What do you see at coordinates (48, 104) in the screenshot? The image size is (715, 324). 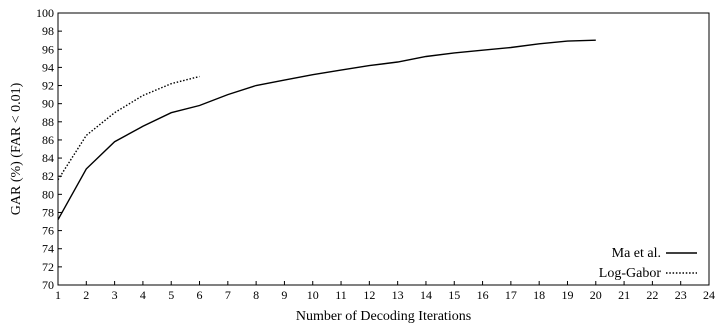 I see `y-tick-label: 90` at bounding box center [48, 104].